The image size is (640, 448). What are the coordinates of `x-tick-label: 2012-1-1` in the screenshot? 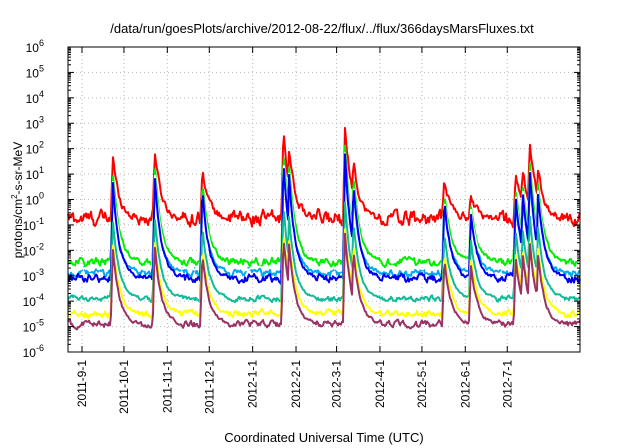 It's located at (253, 384).